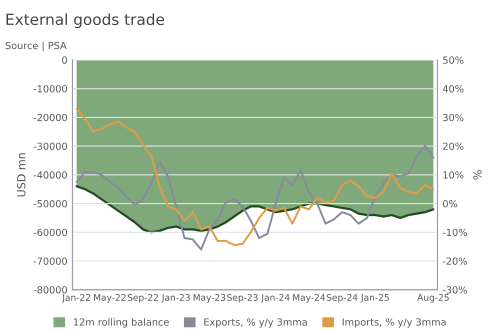 The height and width of the screenshot is (333, 500). I want to click on y-tick-label: -20000, so click(50, 118).